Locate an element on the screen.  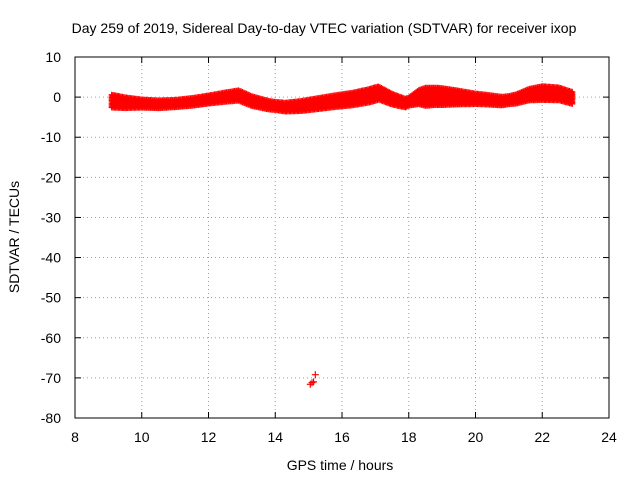
y-tick-label: 10 is located at coordinates (53, 57).